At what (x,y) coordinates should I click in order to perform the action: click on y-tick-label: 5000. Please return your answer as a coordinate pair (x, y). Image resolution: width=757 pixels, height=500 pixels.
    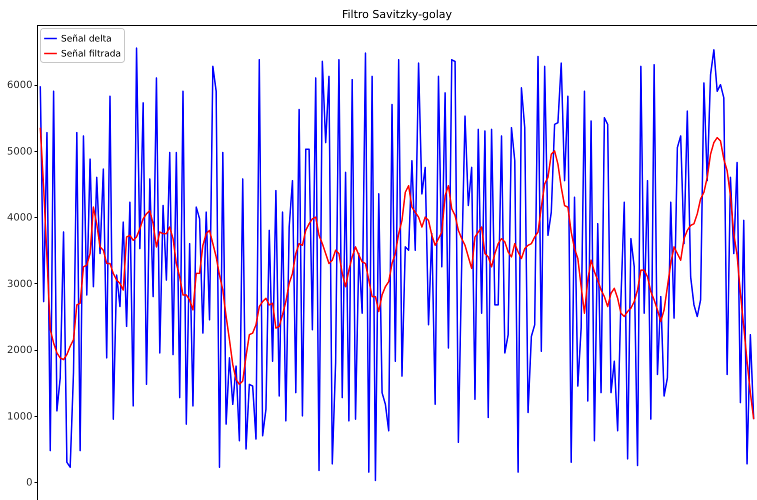
    Looking at the image, I should click on (19, 152).